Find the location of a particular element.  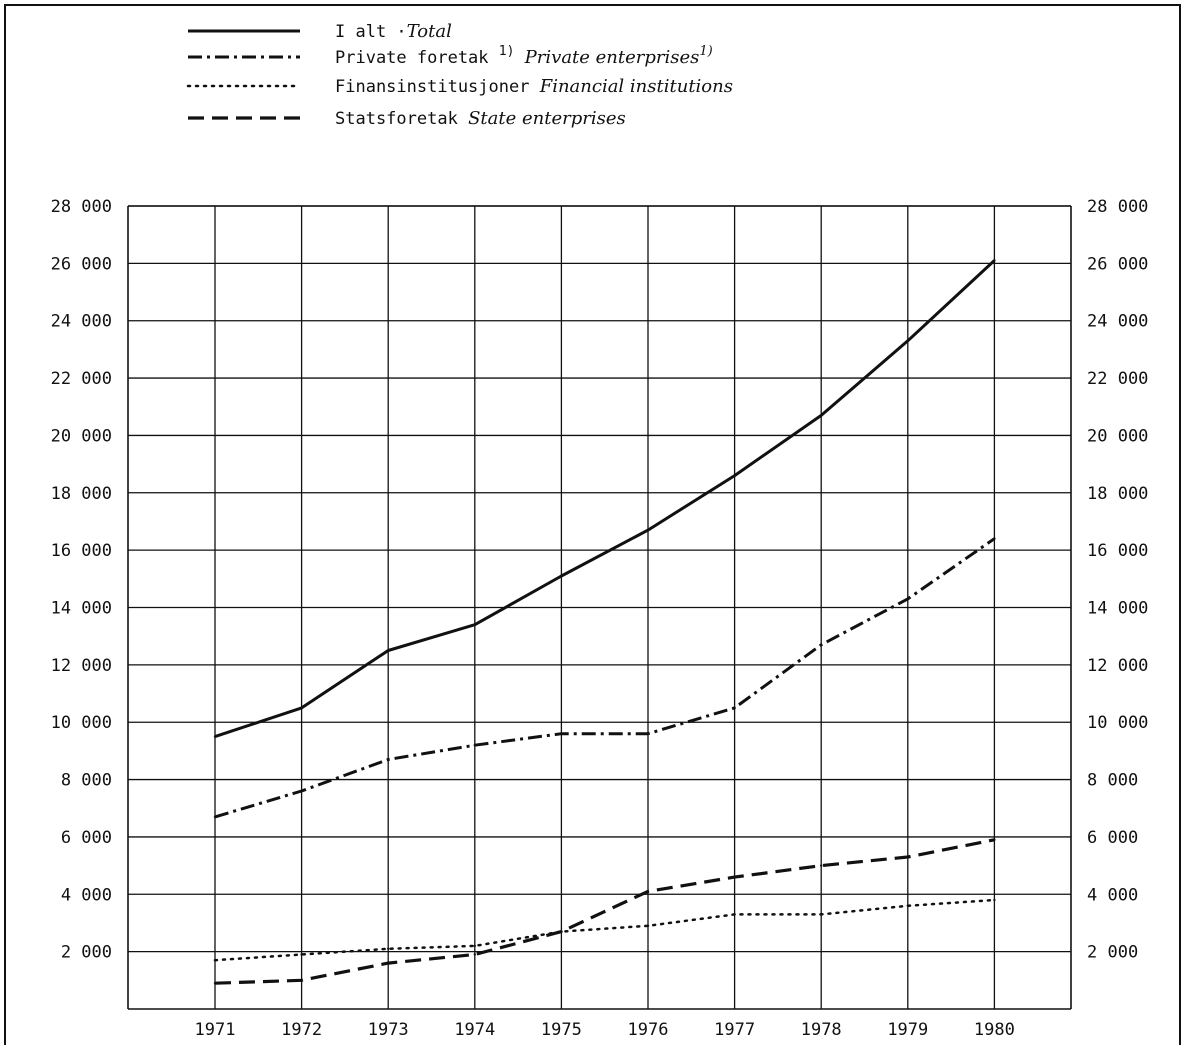

y-tick-label-right-5: 12 000 is located at coordinates (1117, 666).